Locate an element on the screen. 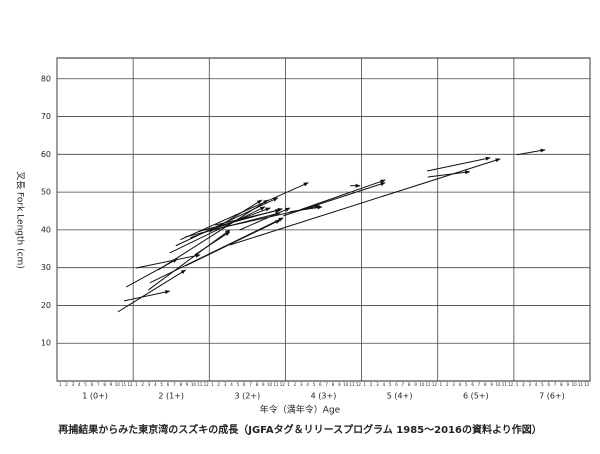  age-label: 2 (1+) is located at coordinates (171, 396).